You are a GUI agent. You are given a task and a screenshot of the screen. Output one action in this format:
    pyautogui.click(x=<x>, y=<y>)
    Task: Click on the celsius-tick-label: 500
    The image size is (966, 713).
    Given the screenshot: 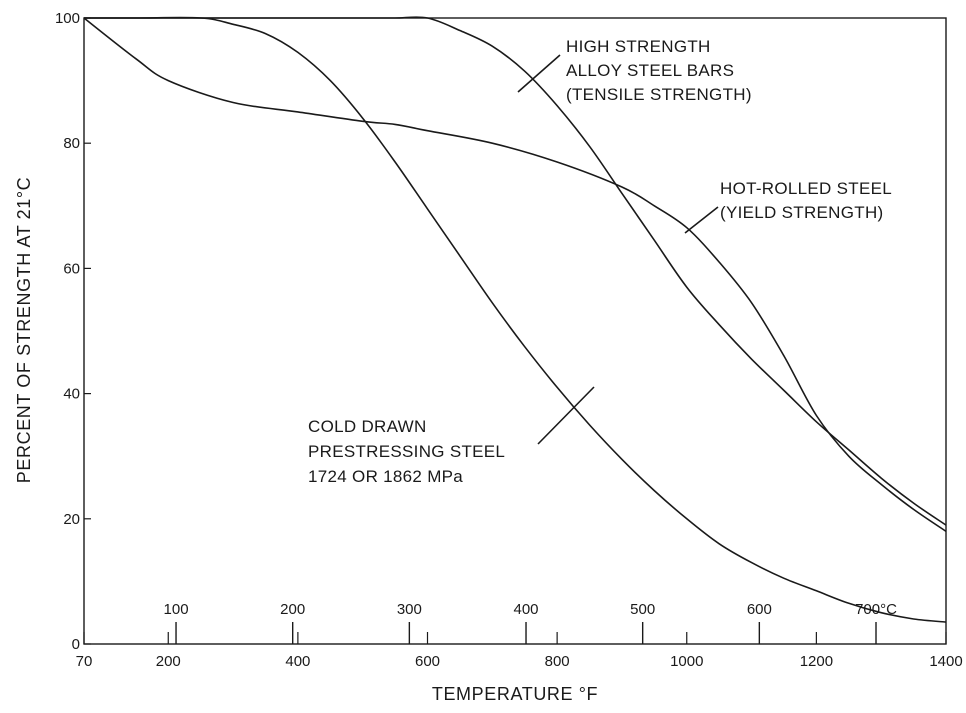 What is the action you would take?
    pyautogui.click(x=642, y=609)
    